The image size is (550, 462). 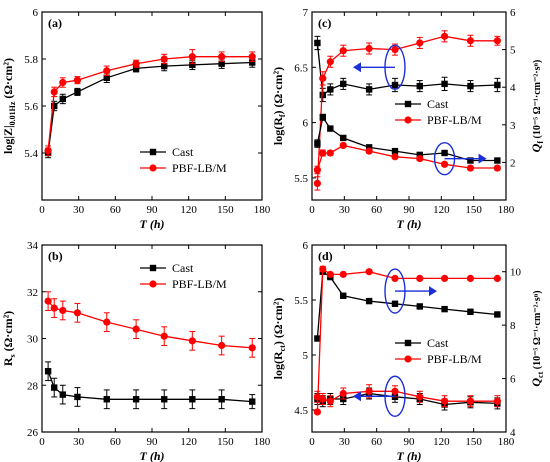 I want to click on panel-b-series-cast, so click(x=150, y=385).